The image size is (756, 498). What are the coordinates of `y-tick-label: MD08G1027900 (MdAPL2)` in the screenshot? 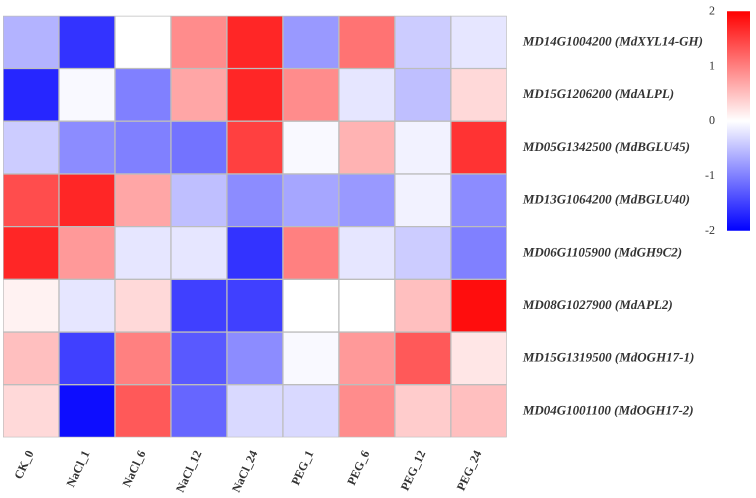 It's located at (597, 304).